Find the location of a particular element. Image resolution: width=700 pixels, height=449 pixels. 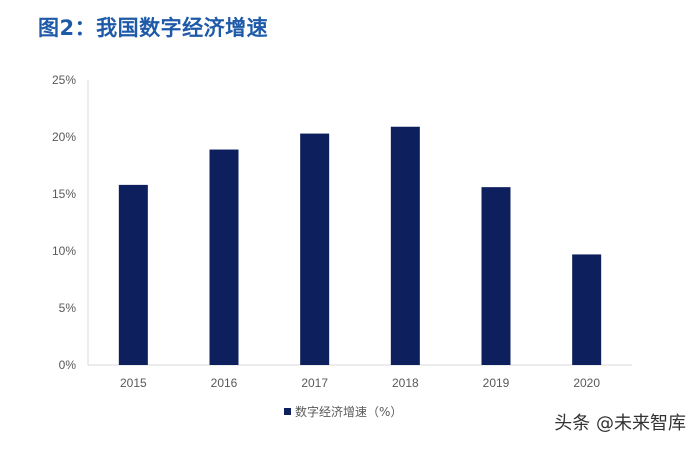

bar-2017 is located at coordinates (315, 249).